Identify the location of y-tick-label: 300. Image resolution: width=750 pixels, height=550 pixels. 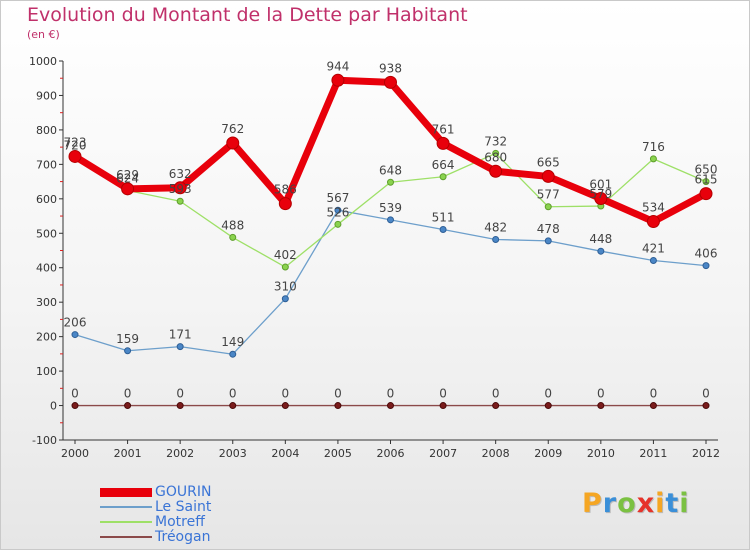
(46, 302).